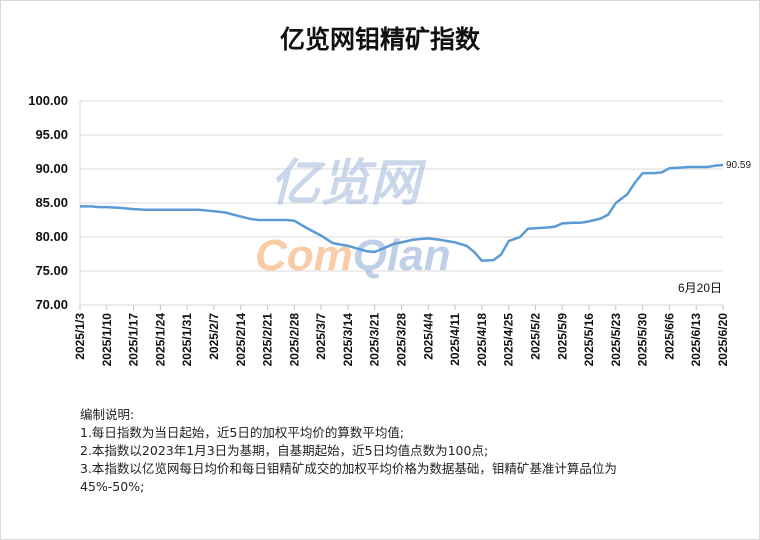 The image size is (760, 540). I want to click on x-tick-label: 2025/5/2, so click(535, 336).